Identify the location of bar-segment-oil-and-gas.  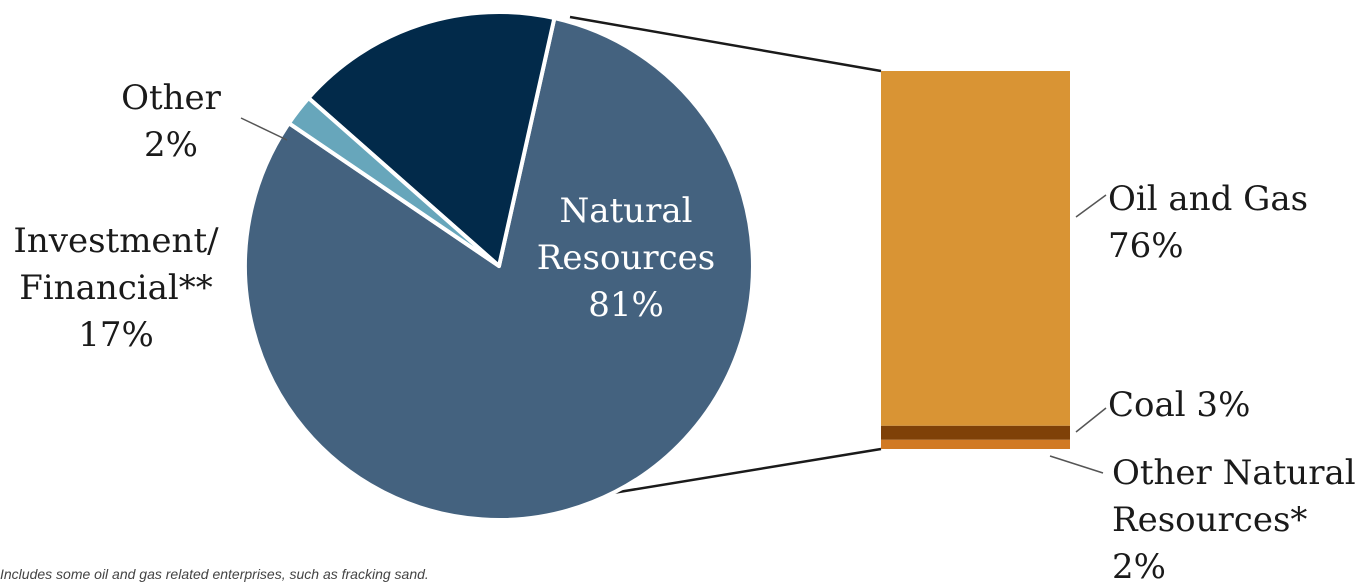
(975, 248).